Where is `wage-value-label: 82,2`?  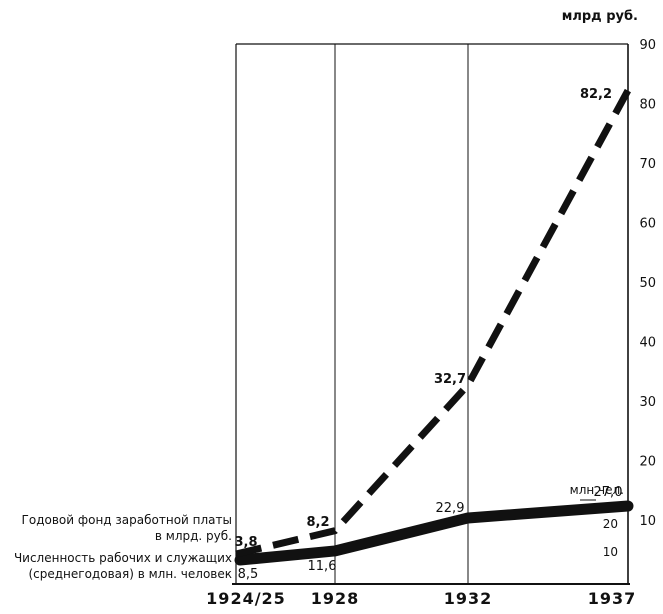
wage-value-label: 82,2 is located at coordinates (596, 94).